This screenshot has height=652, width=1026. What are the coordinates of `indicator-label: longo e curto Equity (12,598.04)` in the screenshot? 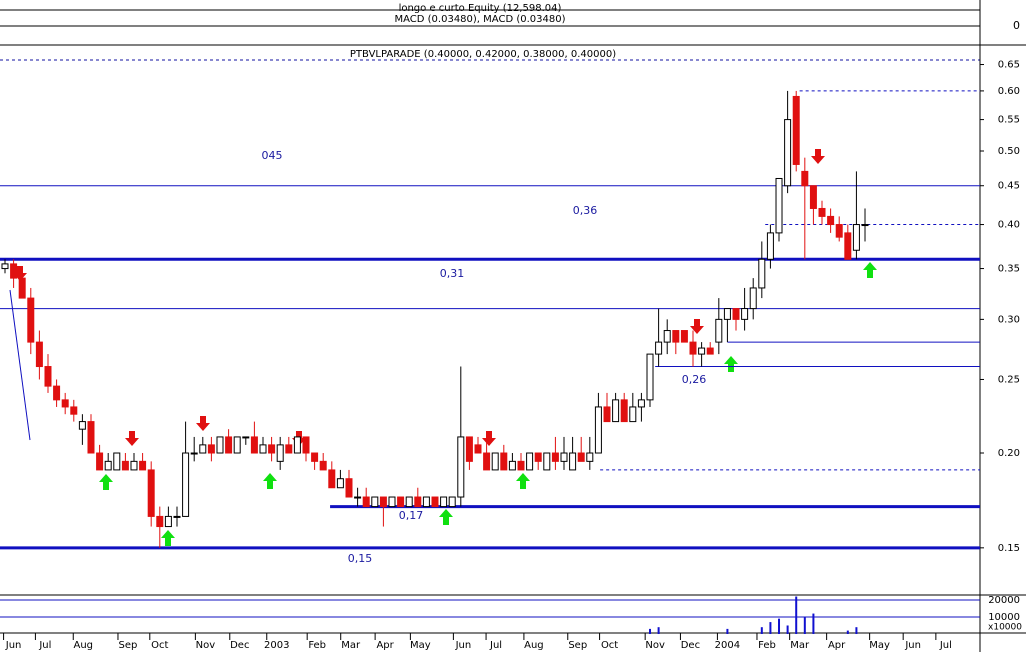 It's located at (480, 8).